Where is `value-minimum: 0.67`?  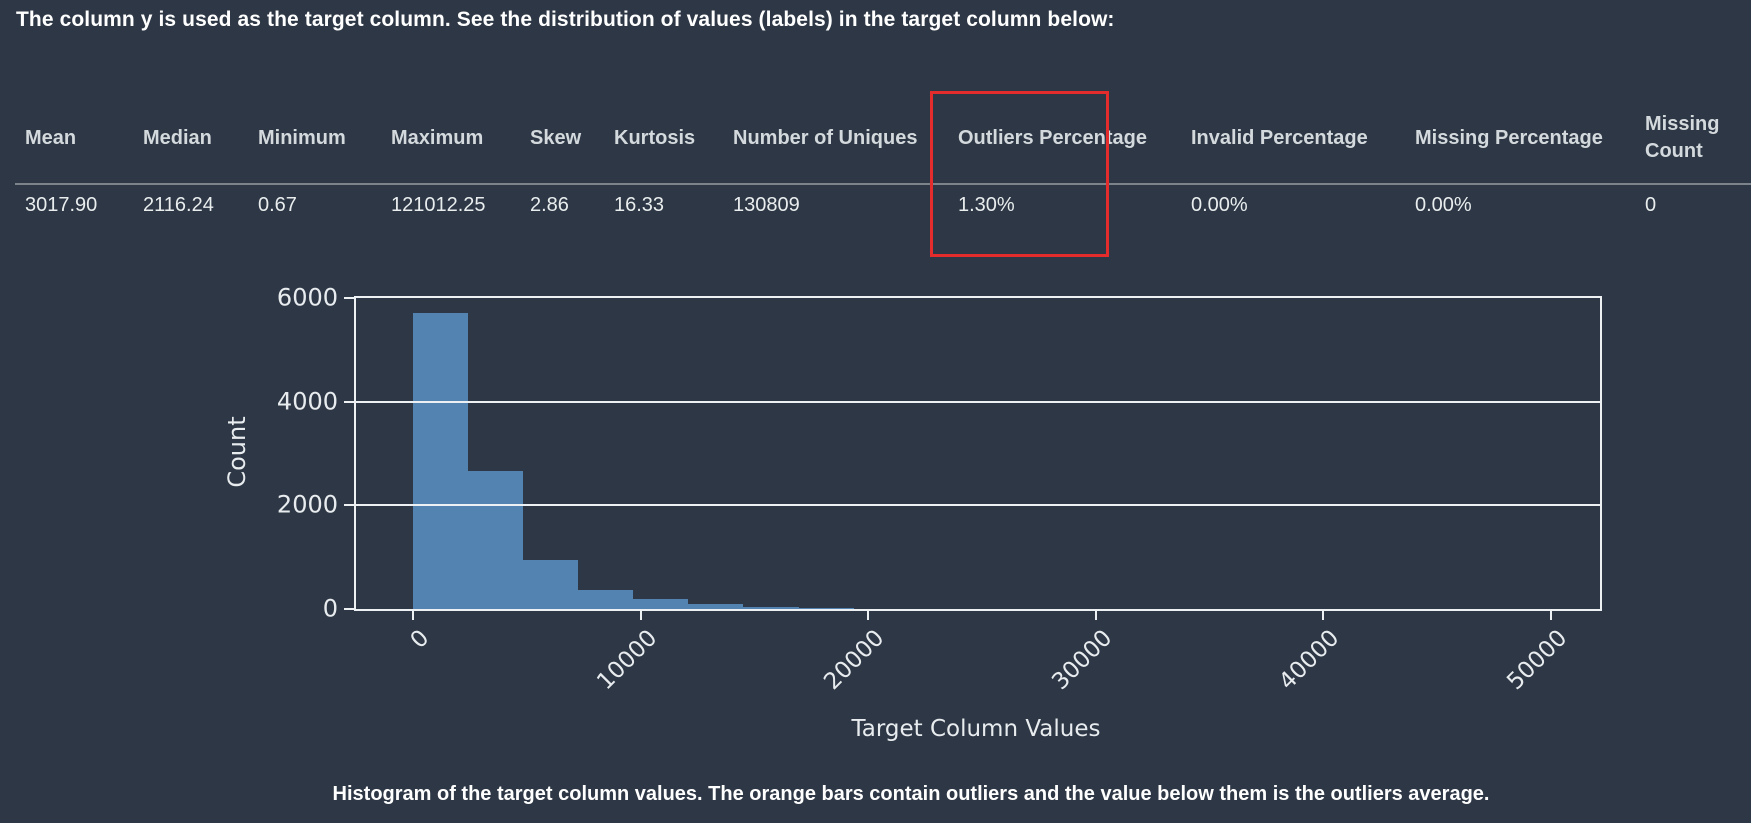 value-minimum: 0.67 is located at coordinates (277, 205).